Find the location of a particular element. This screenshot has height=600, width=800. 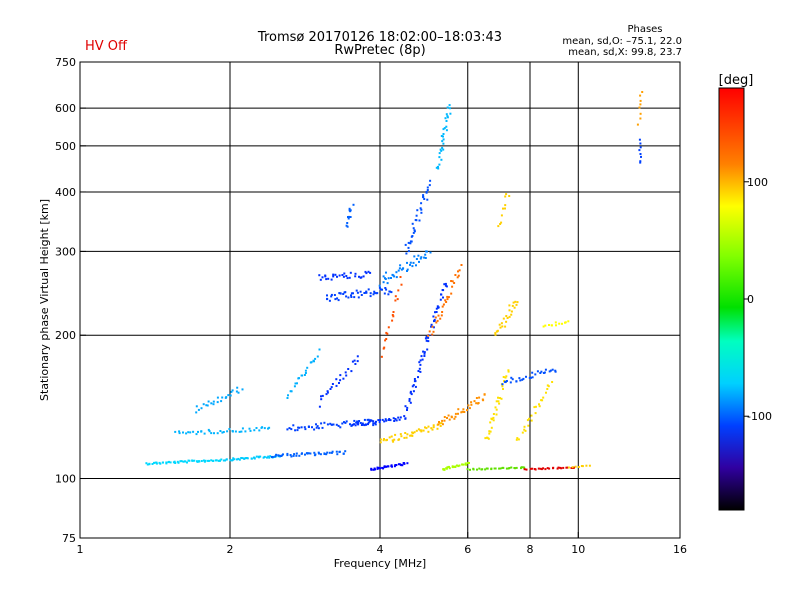

x-axis-ticks: 1 2 4 6 8 10 16 is located at coordinates (382, 544).